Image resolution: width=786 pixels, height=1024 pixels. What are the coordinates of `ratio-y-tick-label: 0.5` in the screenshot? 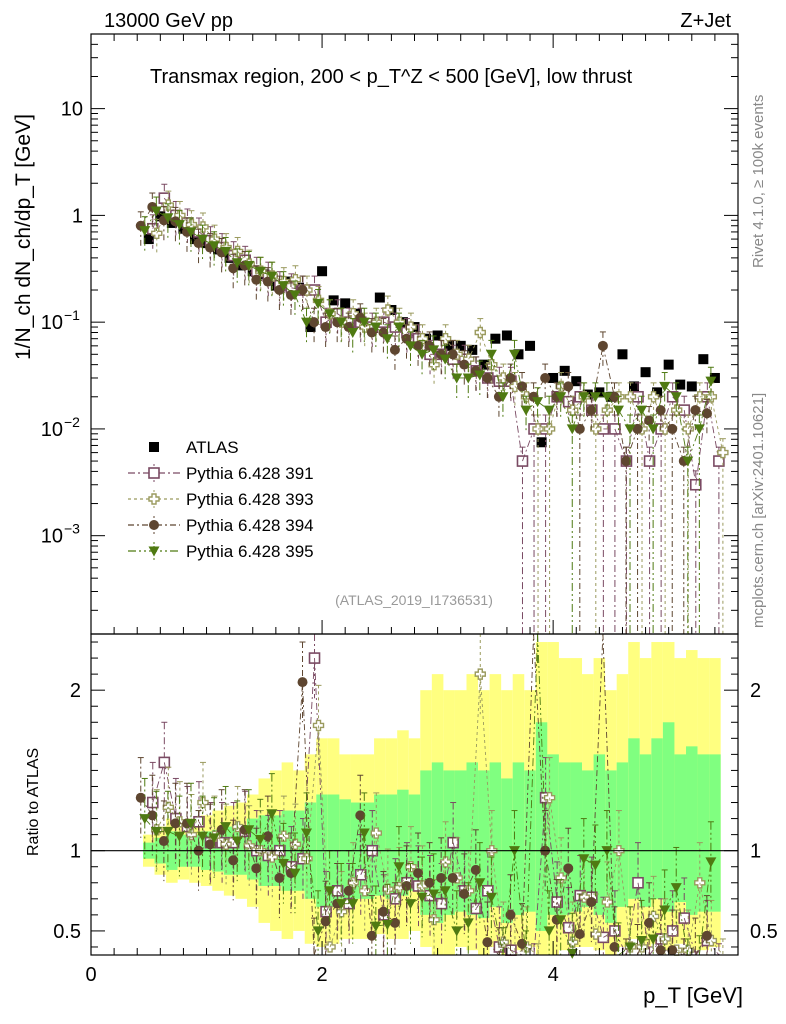 It's located at (67, 932).